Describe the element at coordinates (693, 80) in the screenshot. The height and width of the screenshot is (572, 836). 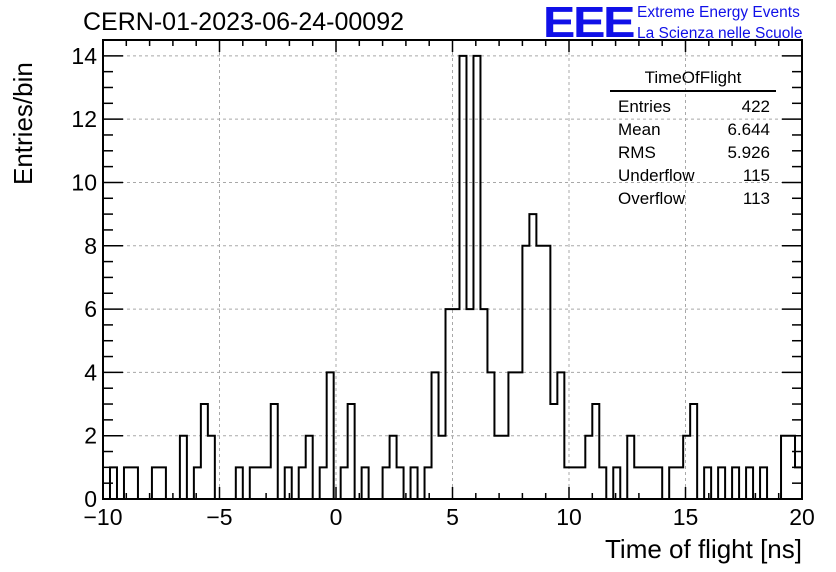
I see `stats-title: TimeOfFlight` at that location.